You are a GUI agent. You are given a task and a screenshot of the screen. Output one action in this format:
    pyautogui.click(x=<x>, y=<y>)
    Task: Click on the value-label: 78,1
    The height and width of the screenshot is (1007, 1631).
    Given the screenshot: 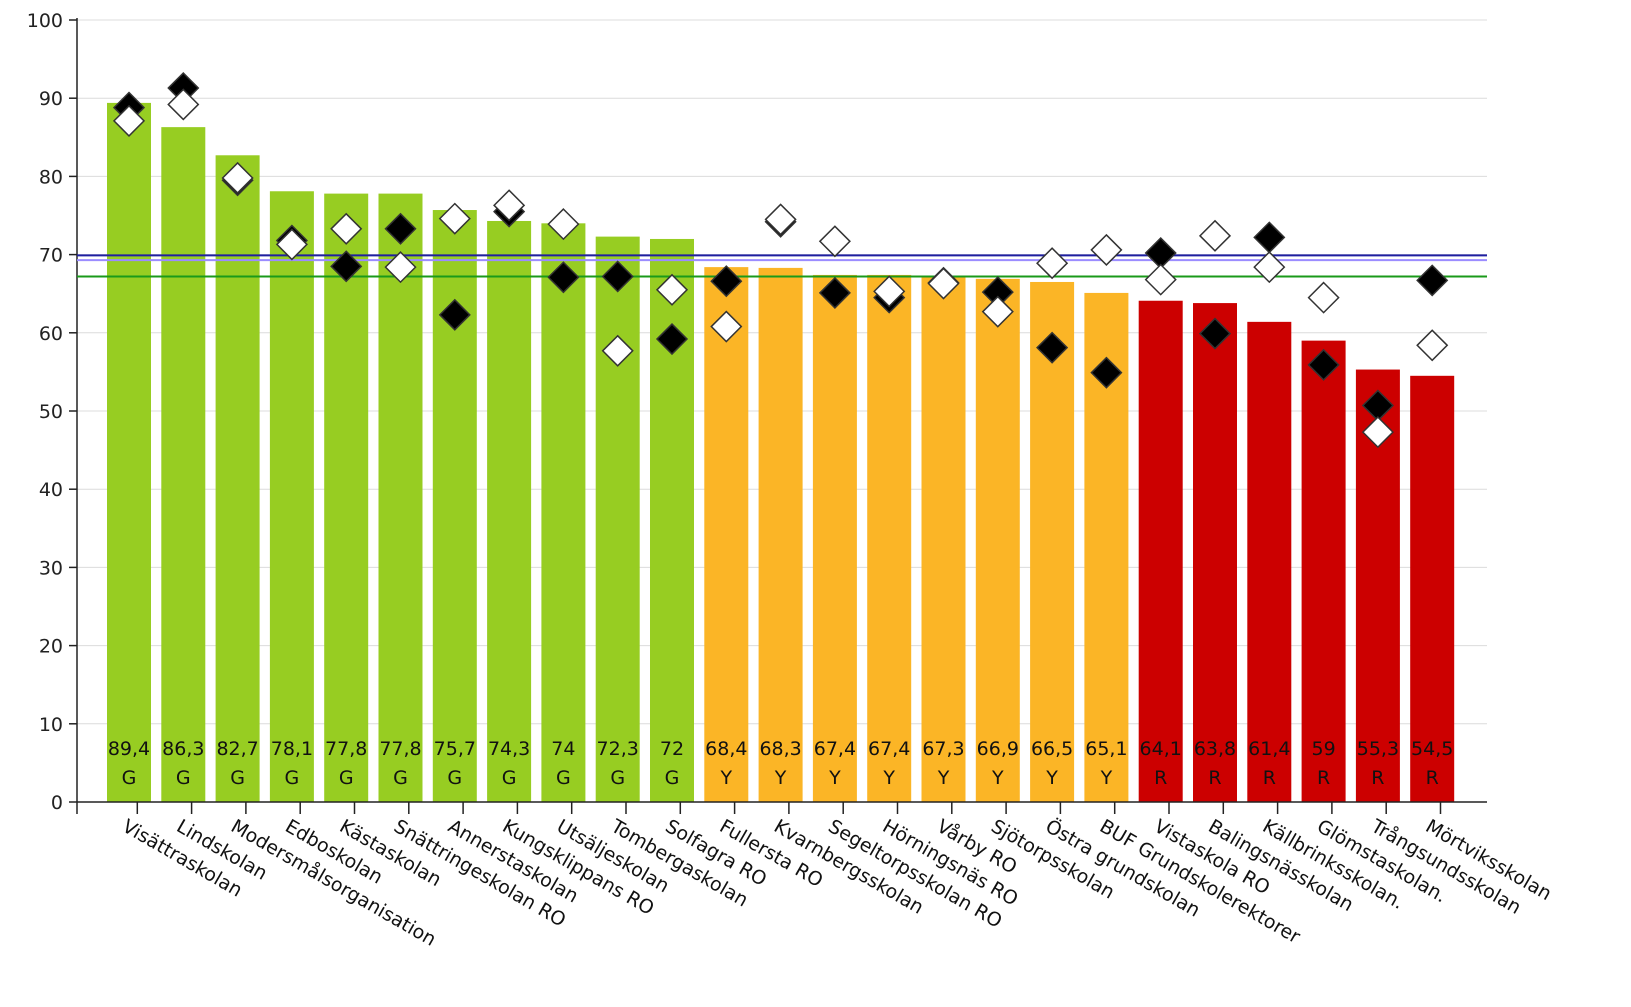 What is the action you would take?
    pyautogui.click(x=292, y=749)
    